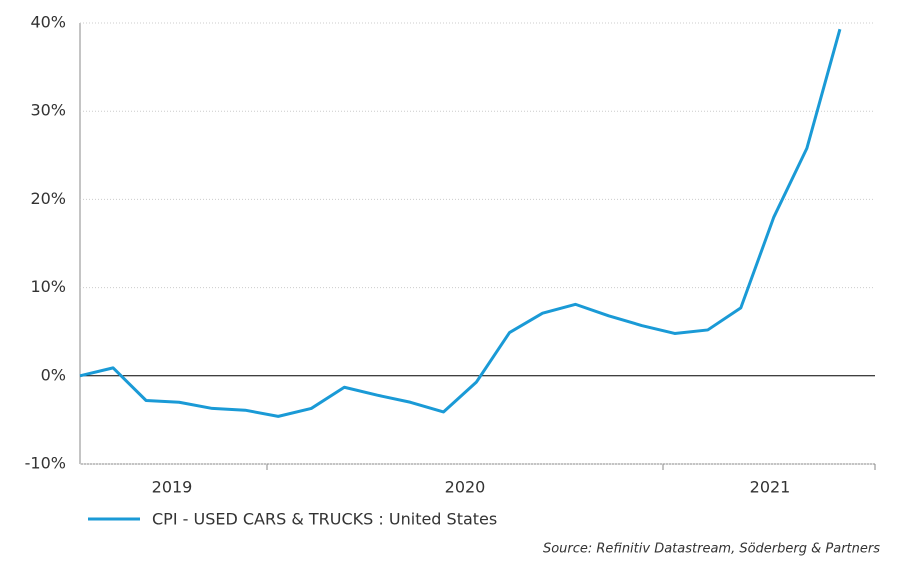 This screenshot has width=900, height=563. What do you see at coordinates (324, 519) in the screenshot?
I see `legend-label: CPI - USED CARS & TRUCKS : United States` at bounding box center [324, 519].